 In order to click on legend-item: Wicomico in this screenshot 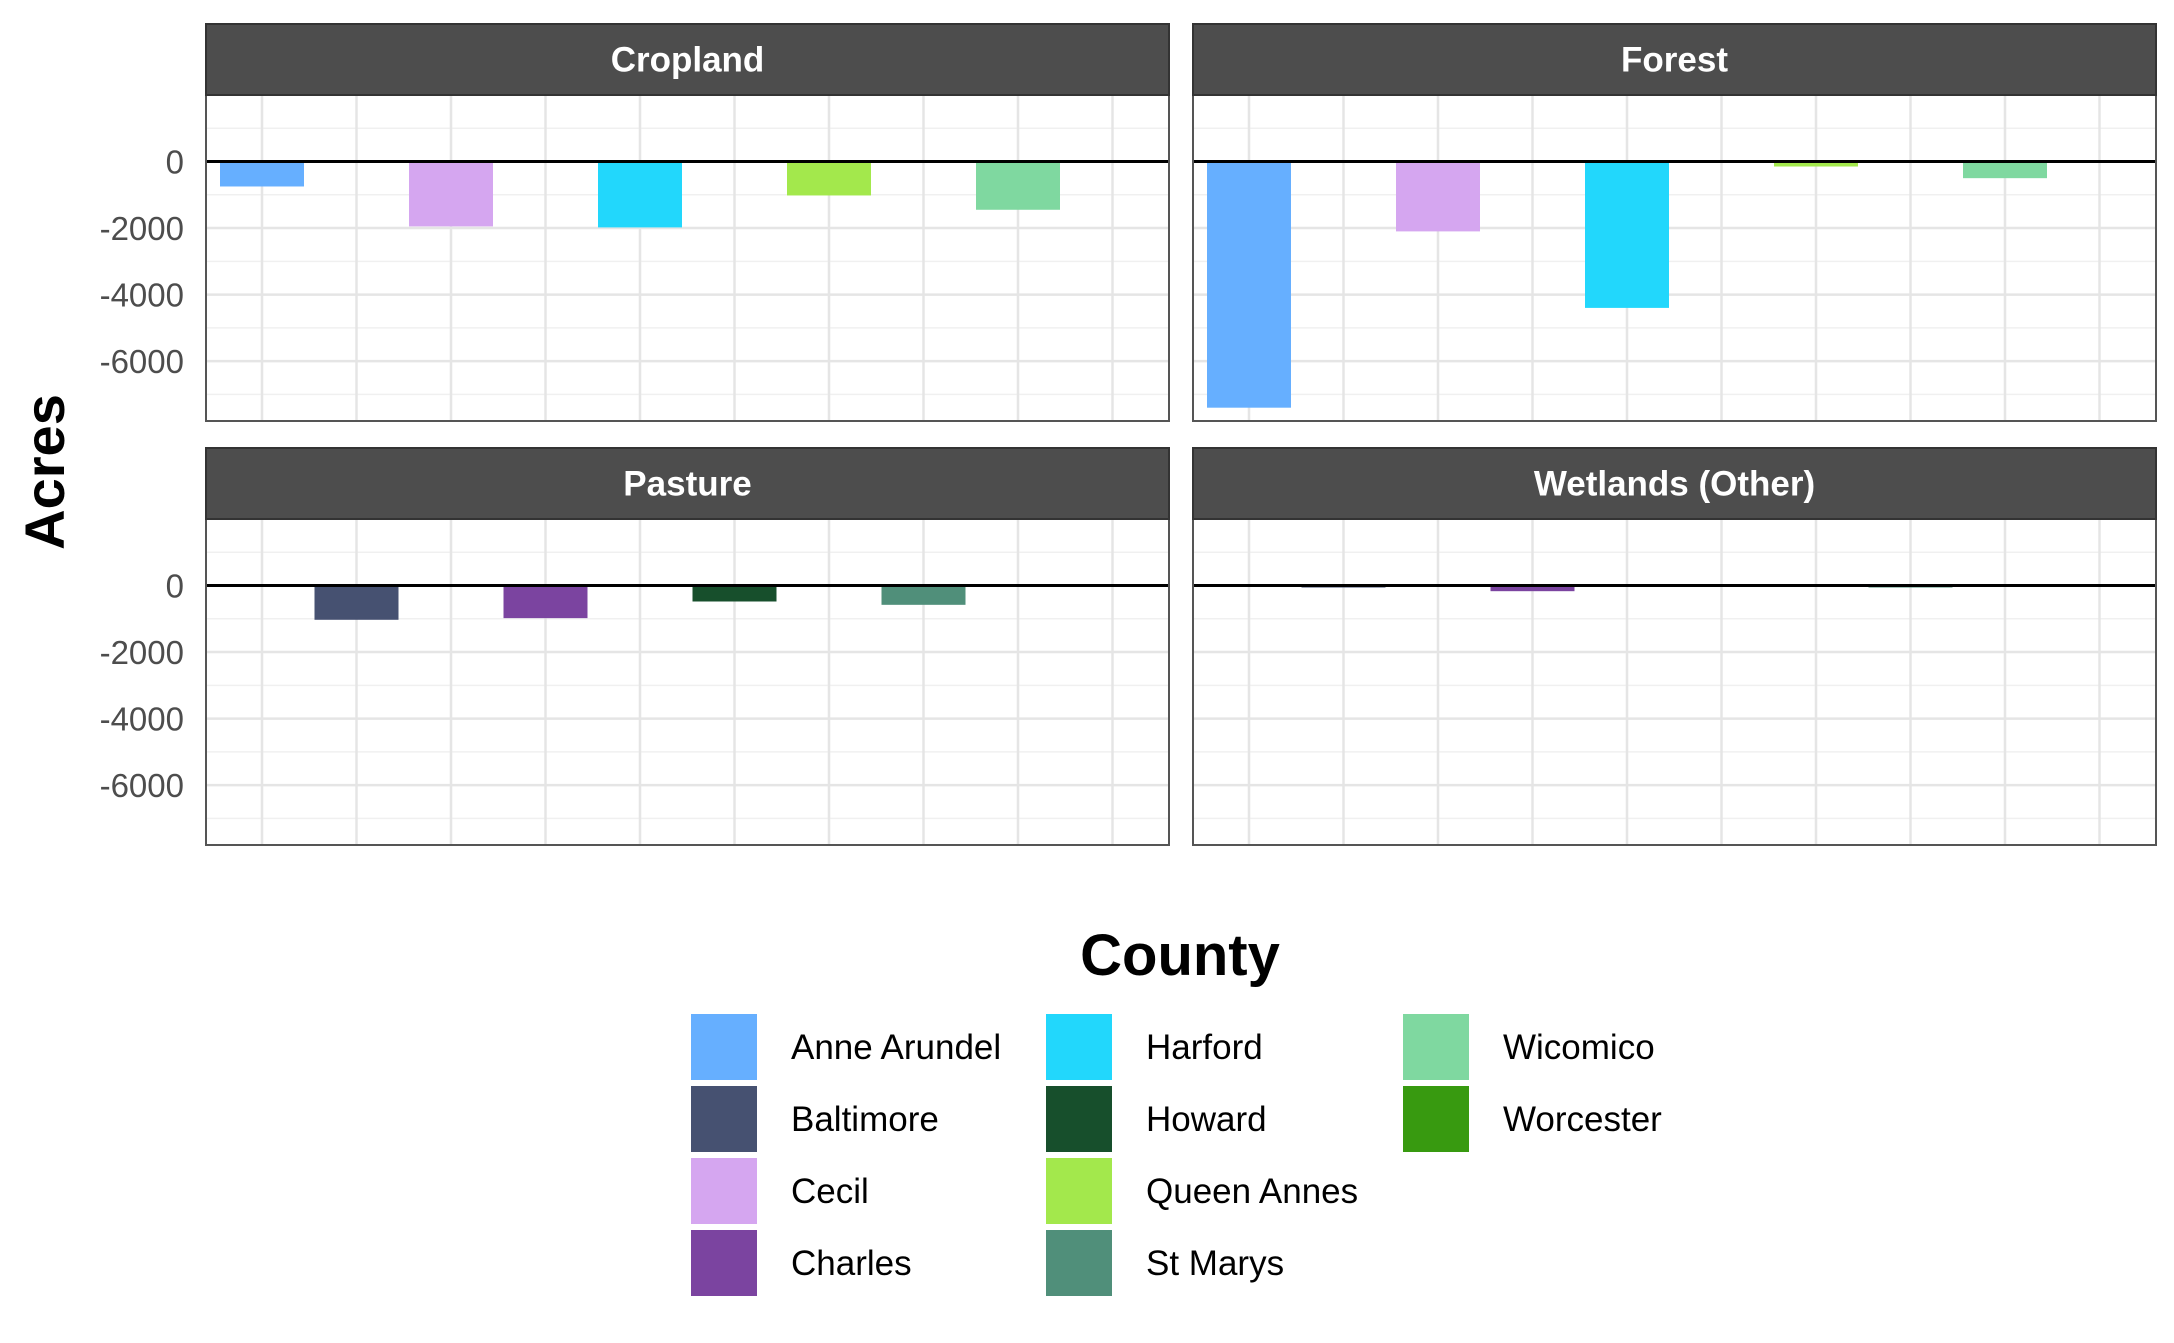, I will do `click(1529, 1047)`.